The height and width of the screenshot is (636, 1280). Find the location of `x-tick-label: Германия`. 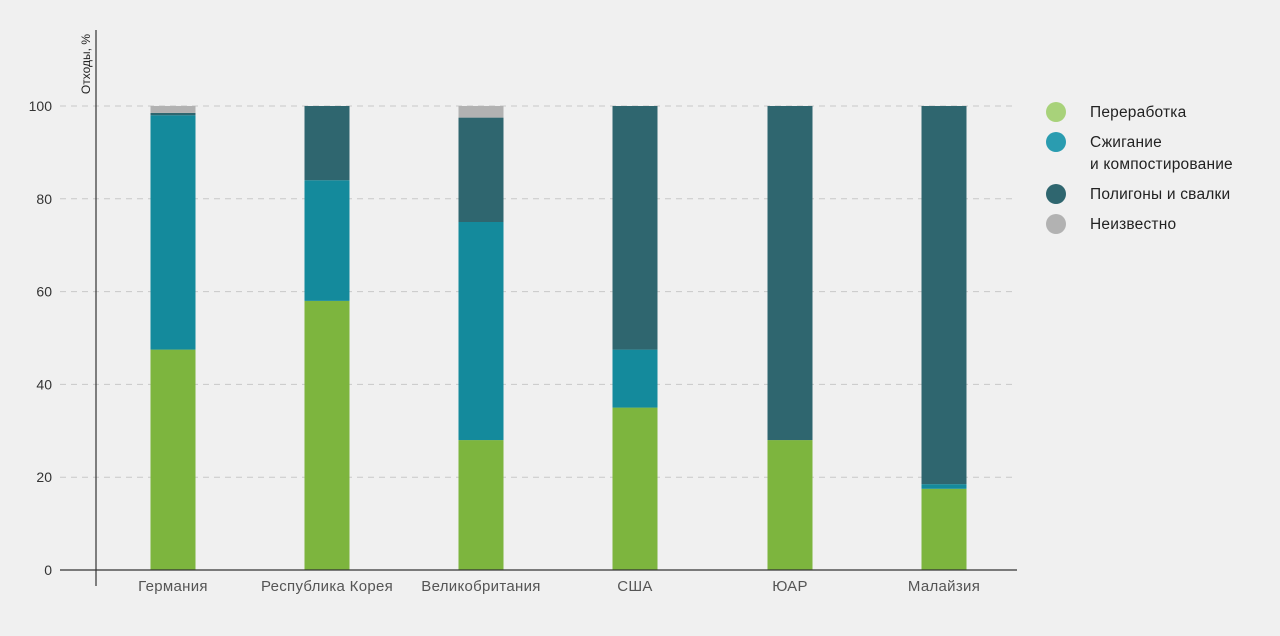

x-tick-label: Германия is located at coordinates (173, 586).